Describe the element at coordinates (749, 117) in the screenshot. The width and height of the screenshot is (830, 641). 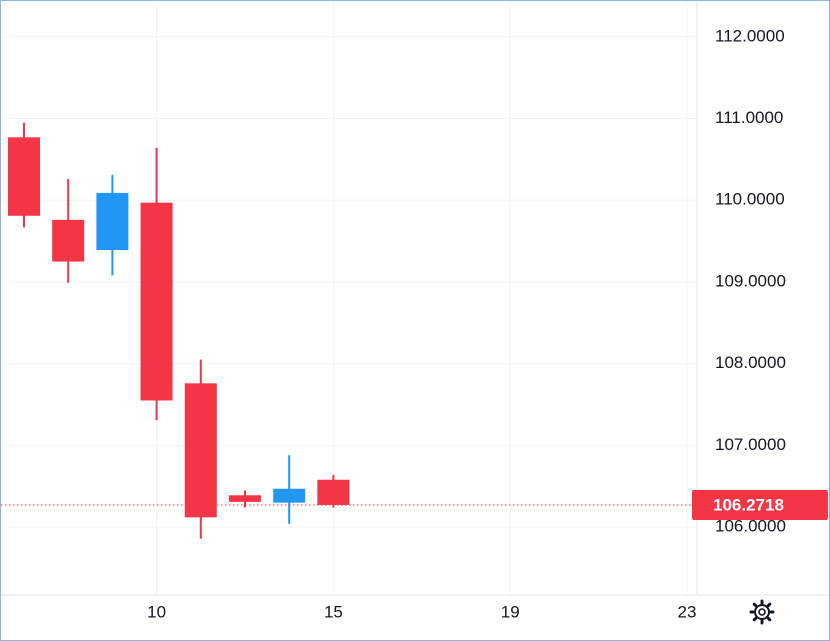
I see `y-tick-label: 111.0000` at that location.